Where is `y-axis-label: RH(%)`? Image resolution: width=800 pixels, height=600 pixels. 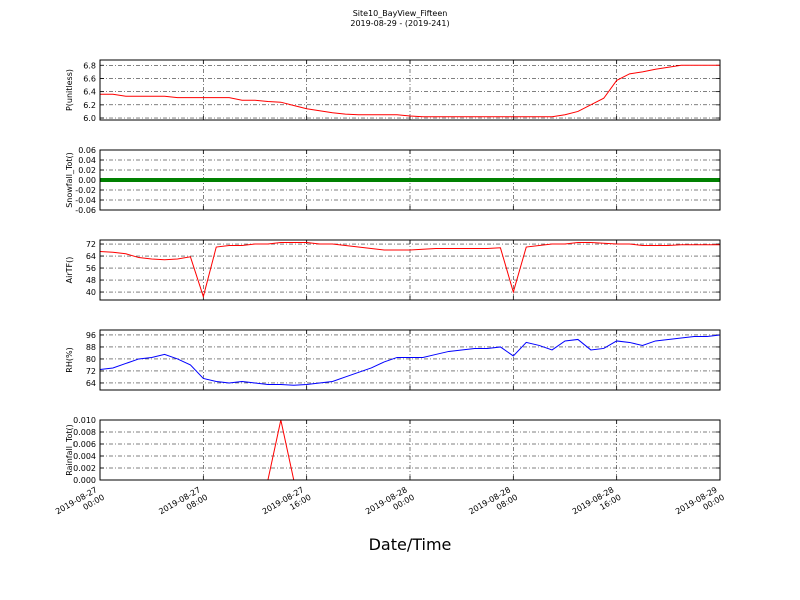 y-axis-label: RH(%) is located at coordinates (69, 359).